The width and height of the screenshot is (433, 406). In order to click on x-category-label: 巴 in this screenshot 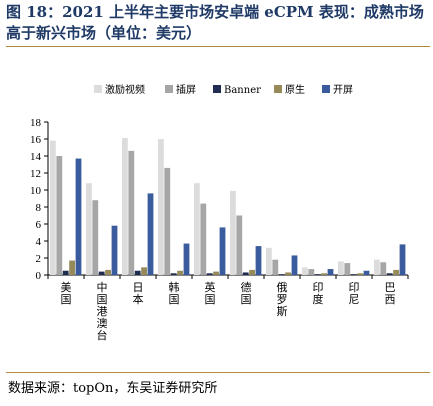, I will do `click(390, 287)`.